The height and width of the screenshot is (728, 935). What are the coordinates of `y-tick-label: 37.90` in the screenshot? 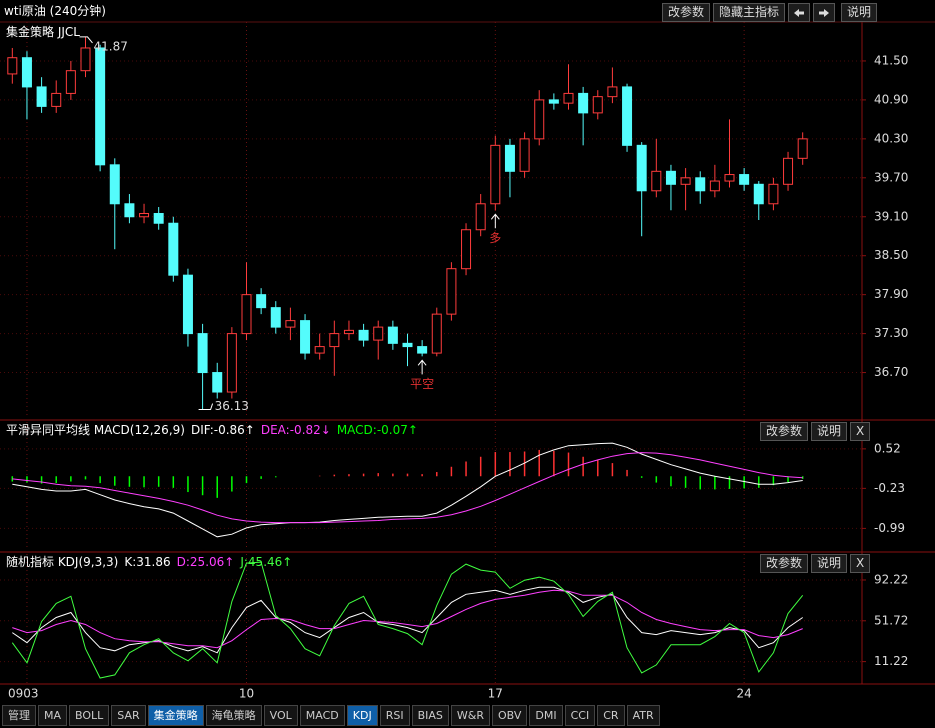 It's located at (891, 294).